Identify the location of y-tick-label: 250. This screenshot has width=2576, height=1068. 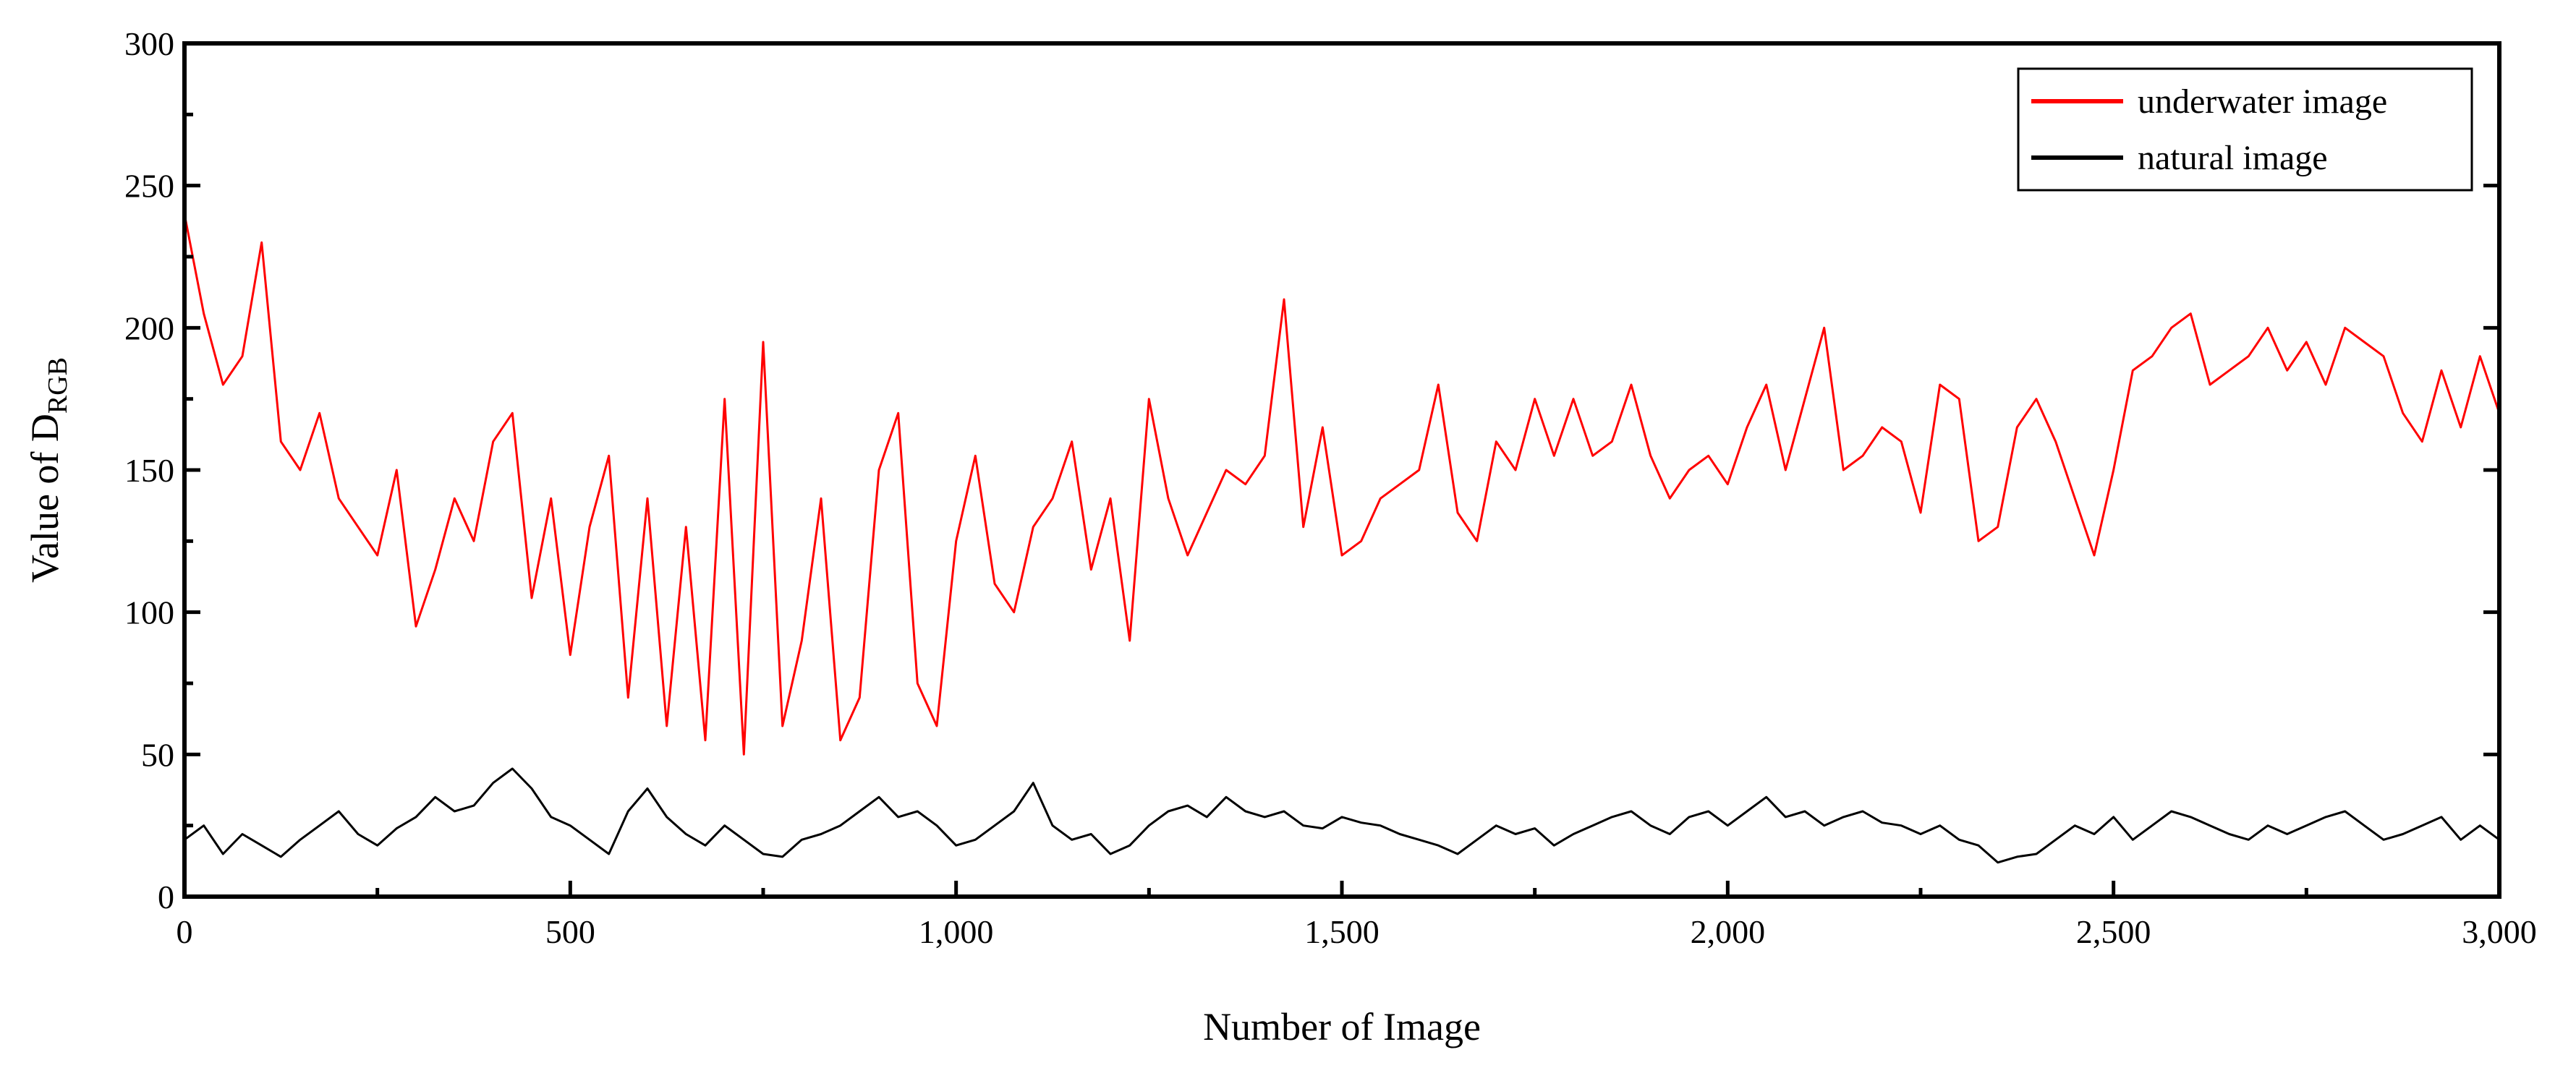
(149, 186).